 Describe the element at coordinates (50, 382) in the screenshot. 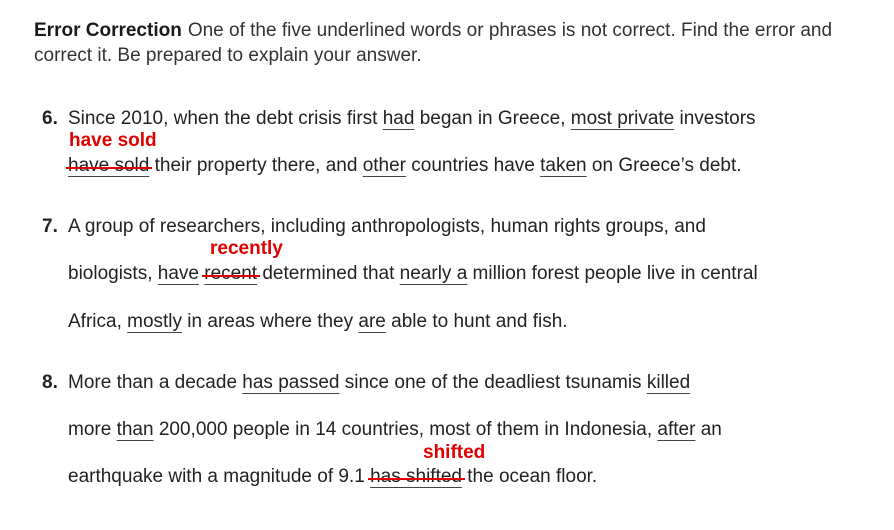

I see `question-8-number: 8.` at that location.